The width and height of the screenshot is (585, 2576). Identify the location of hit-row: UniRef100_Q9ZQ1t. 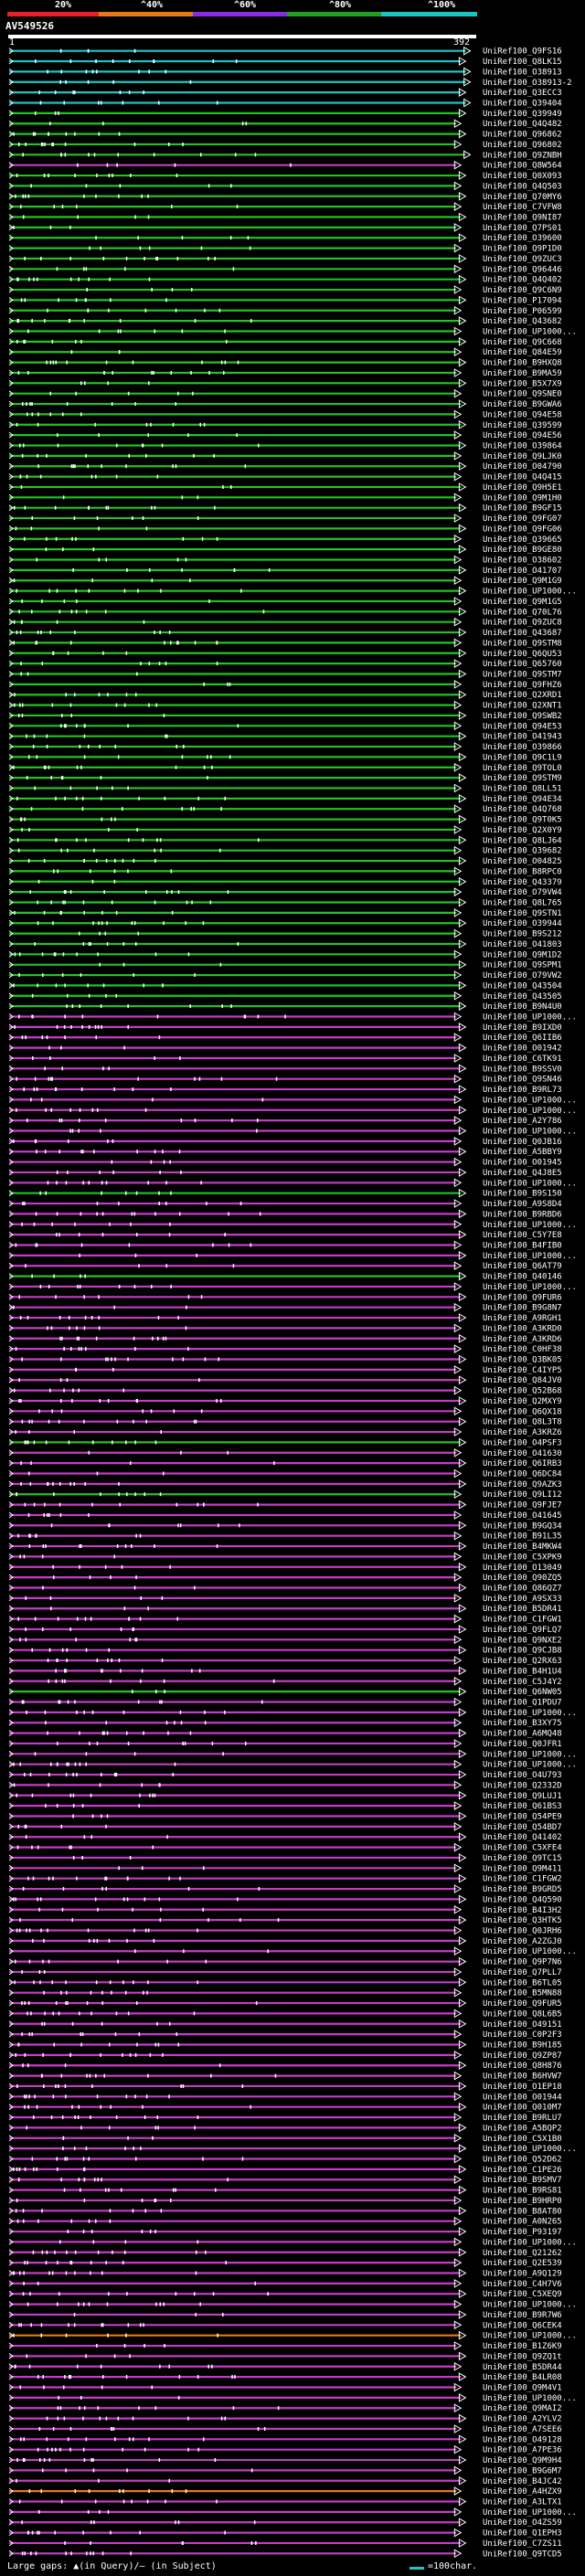
(285, 2356).